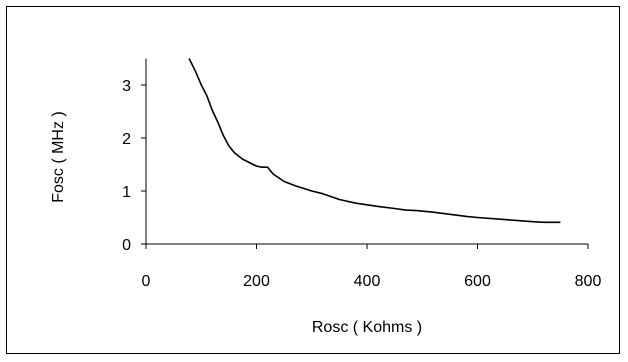 This screenshot has height=362, width=628. I want to click on x-tick-label: 800, so click(588, 281).